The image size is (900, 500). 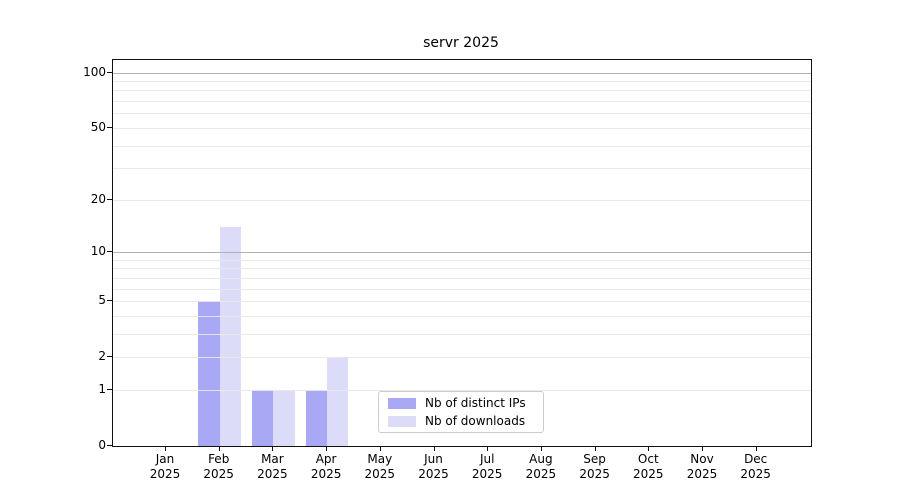 I want to click on legend: Nb of distinct IPs Nb of downloads, so click(x=461, y=412).